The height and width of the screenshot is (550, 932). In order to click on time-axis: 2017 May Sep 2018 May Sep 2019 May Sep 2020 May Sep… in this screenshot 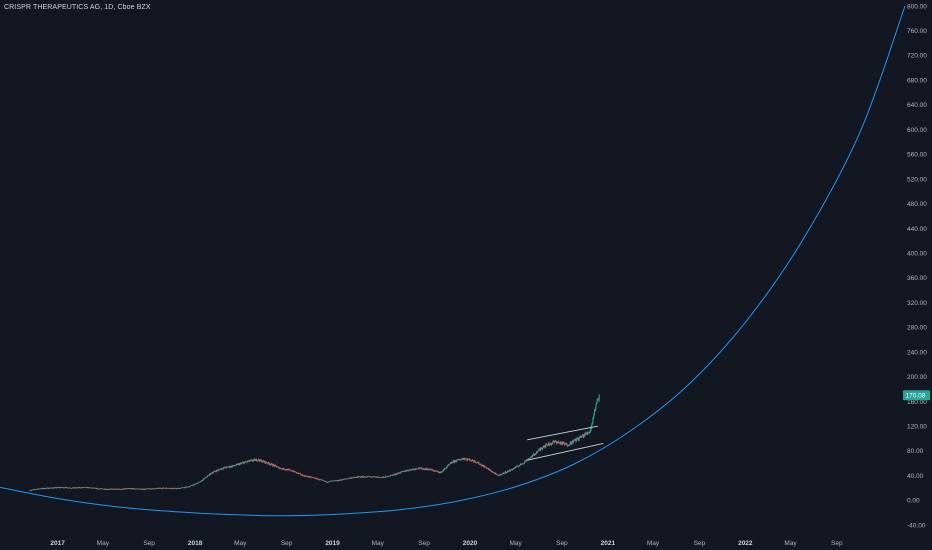, I will do `click(446, 543)`.